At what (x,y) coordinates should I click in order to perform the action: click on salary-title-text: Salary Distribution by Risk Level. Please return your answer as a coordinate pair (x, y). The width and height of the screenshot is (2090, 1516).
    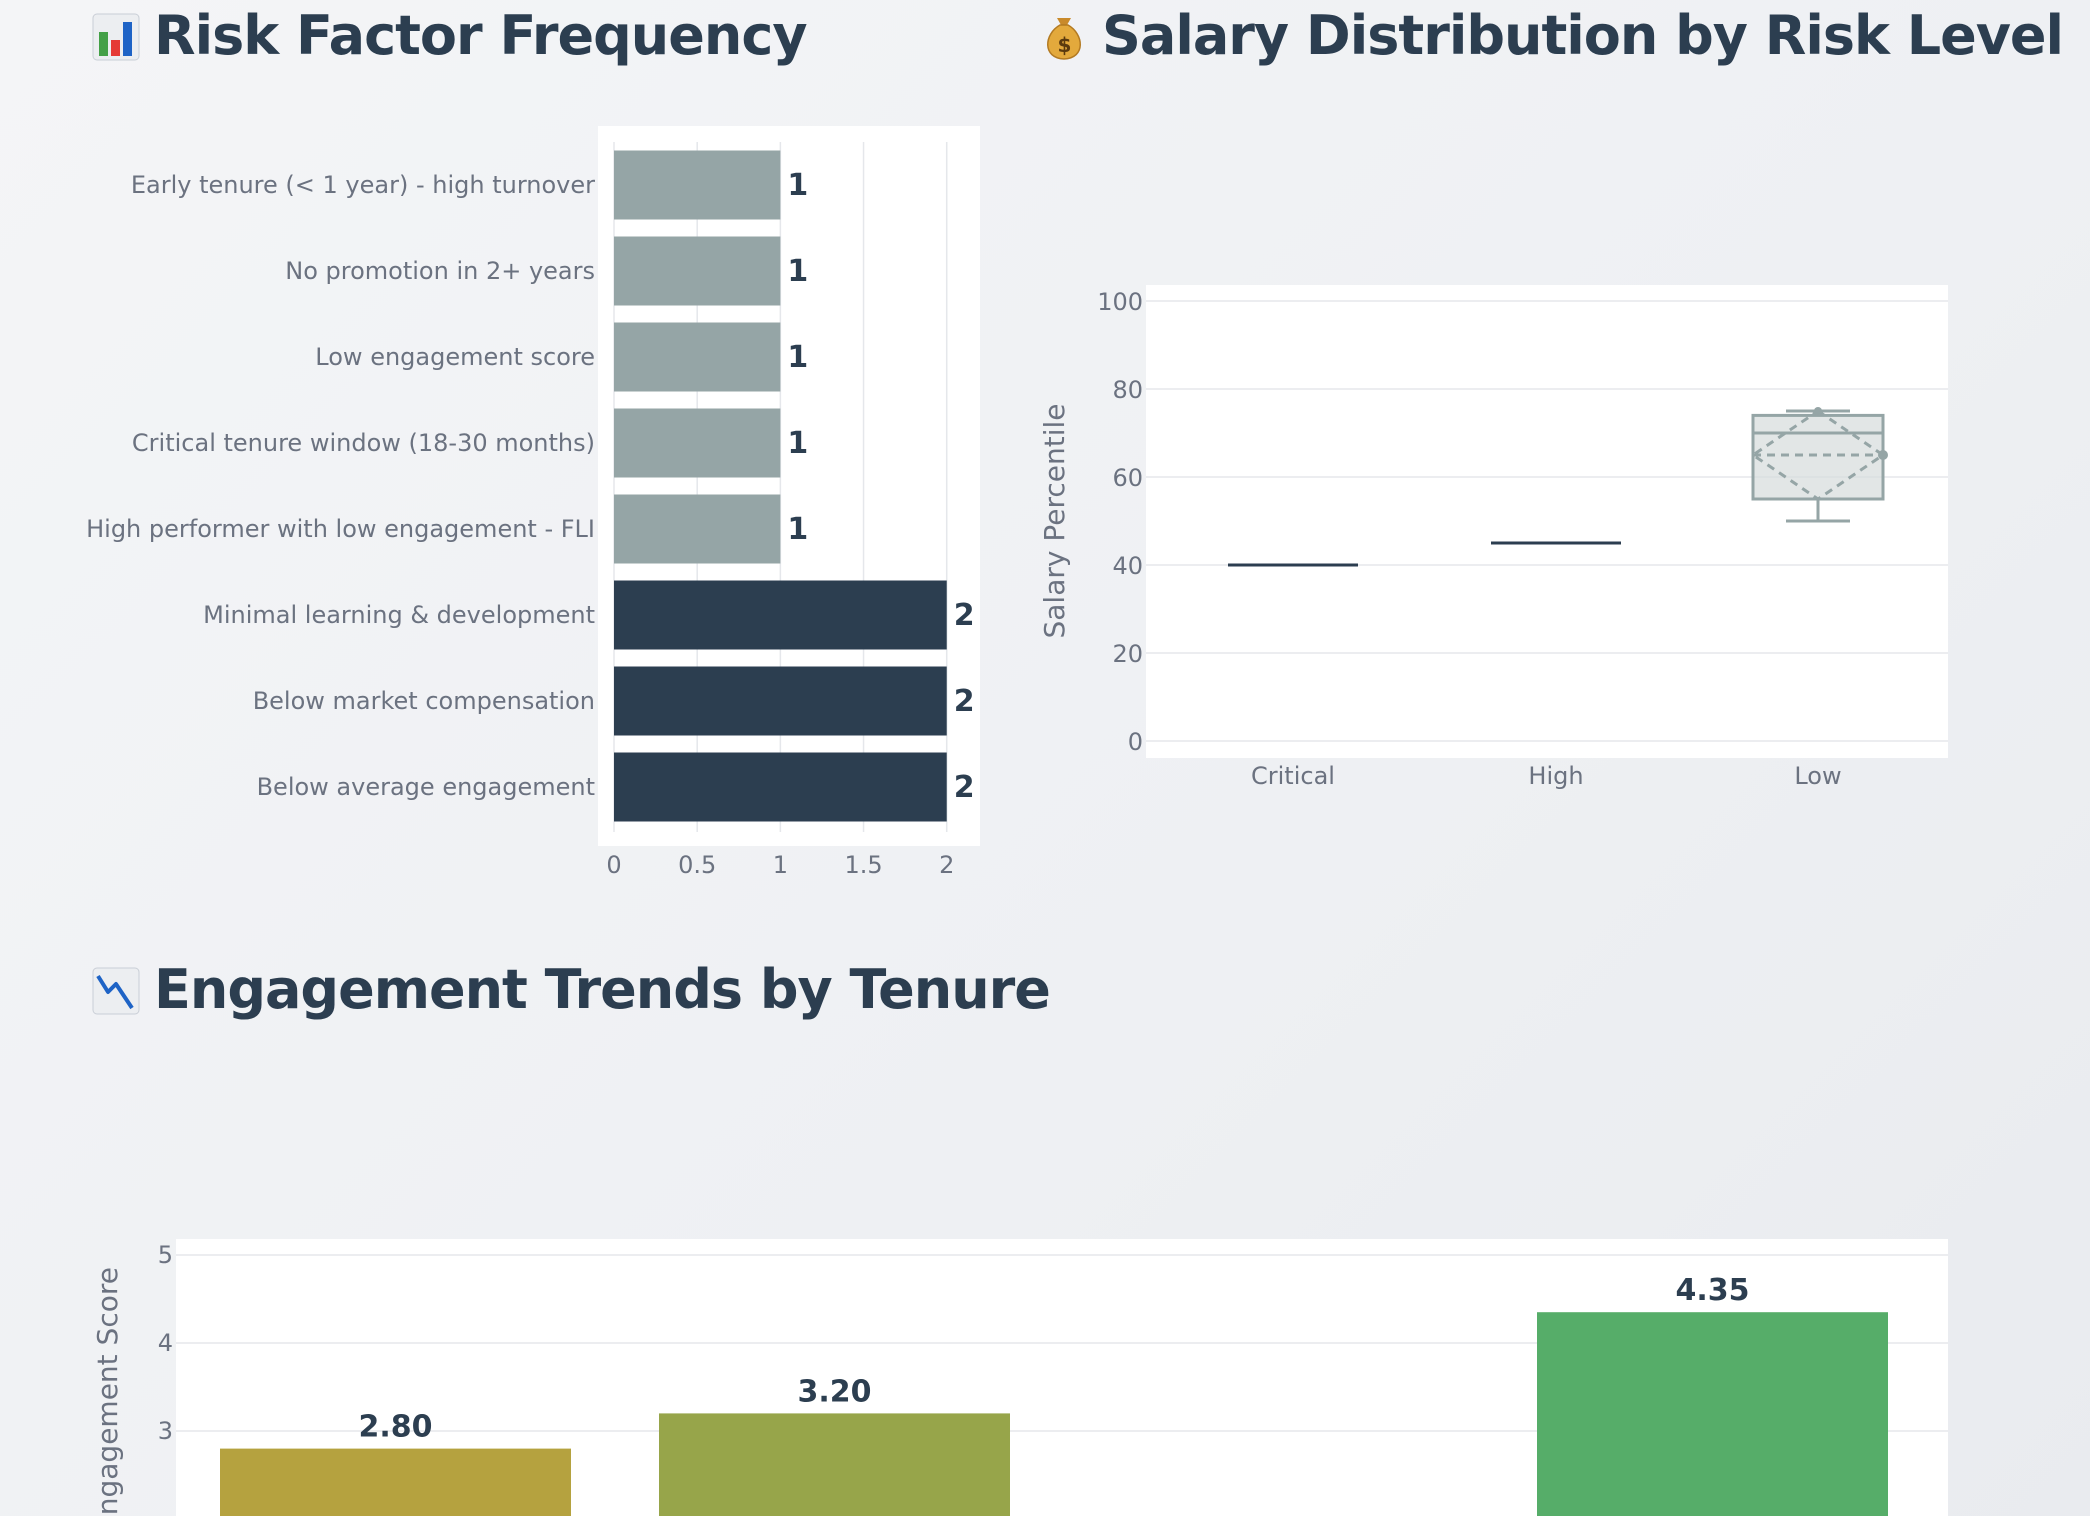
    Looking at the image, I should click on (1583, 35).